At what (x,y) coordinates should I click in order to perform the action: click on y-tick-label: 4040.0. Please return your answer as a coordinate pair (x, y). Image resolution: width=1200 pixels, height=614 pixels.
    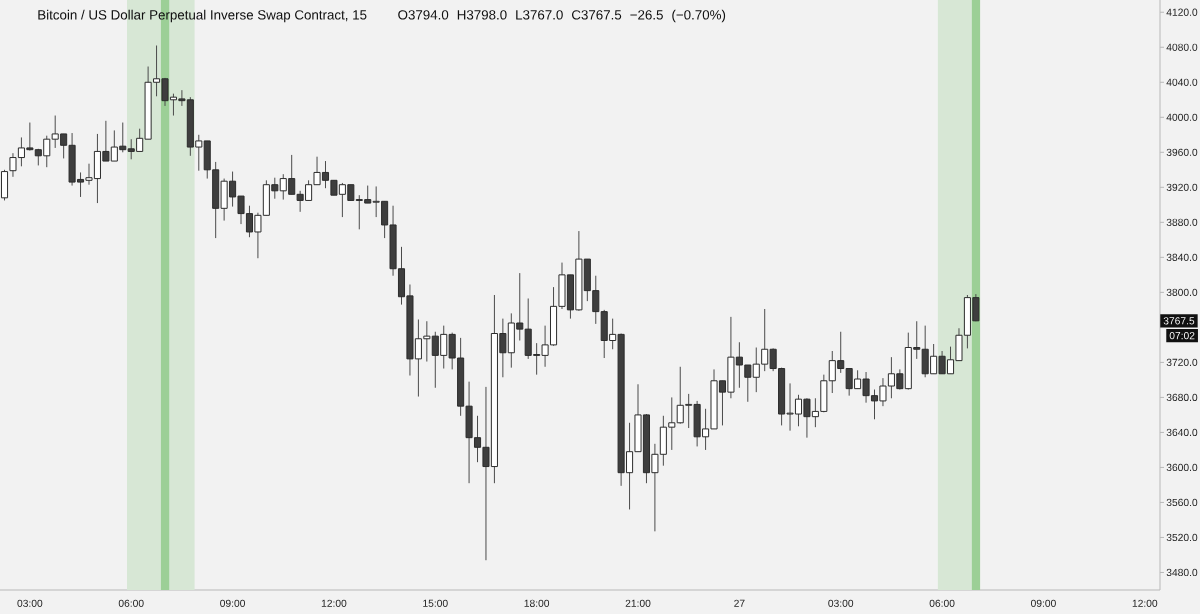
    Looking at the image, I should click on (1182, 82).